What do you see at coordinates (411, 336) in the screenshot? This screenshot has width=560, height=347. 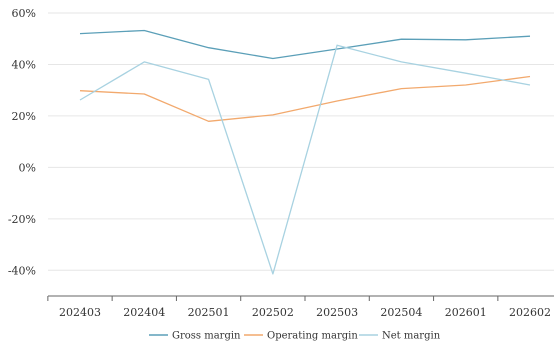 I see `legend-label: Net margin` at bounding box center [411, 336].